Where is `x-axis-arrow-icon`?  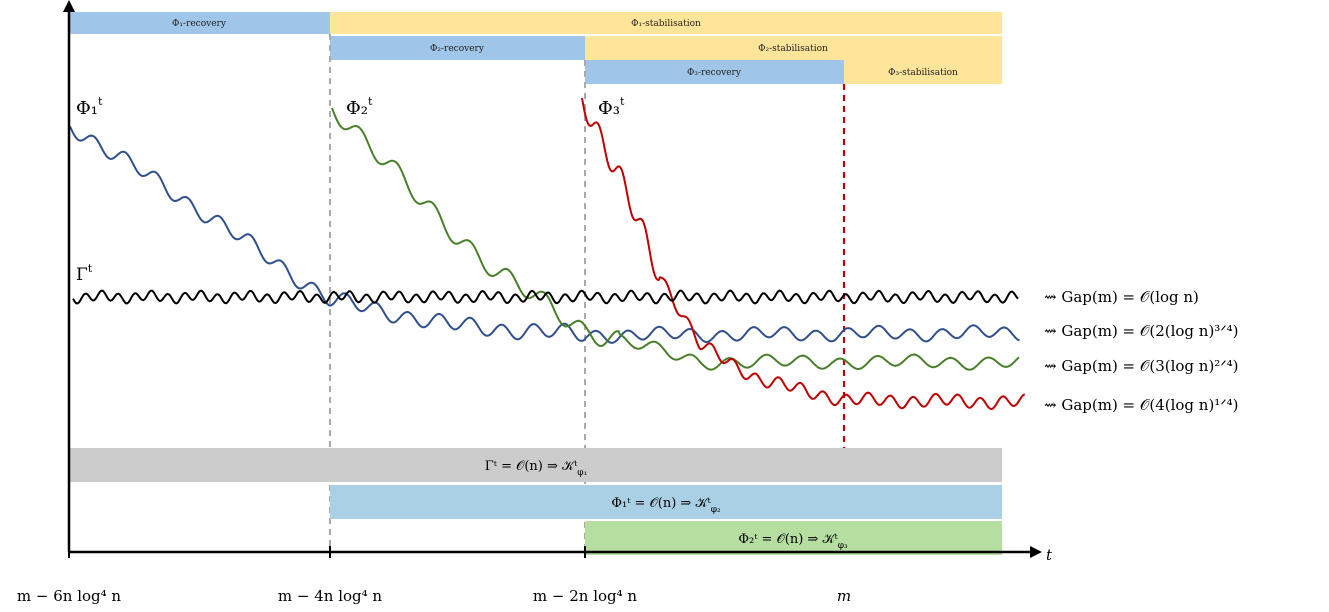 x-axis-arrow-icon is located at coordinates (1036, 552).